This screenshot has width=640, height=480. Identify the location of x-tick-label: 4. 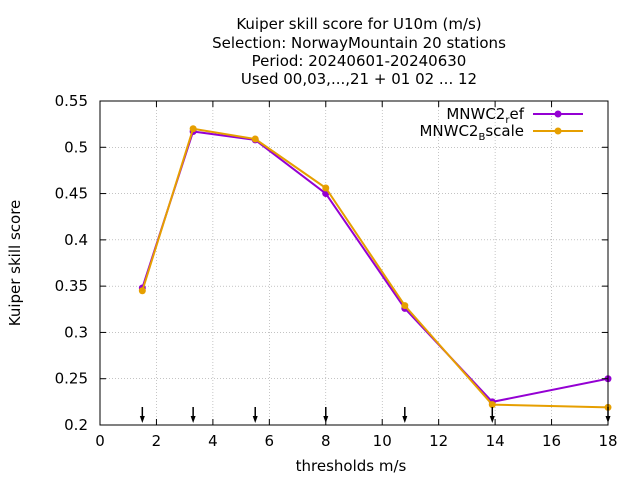
(213, 441).